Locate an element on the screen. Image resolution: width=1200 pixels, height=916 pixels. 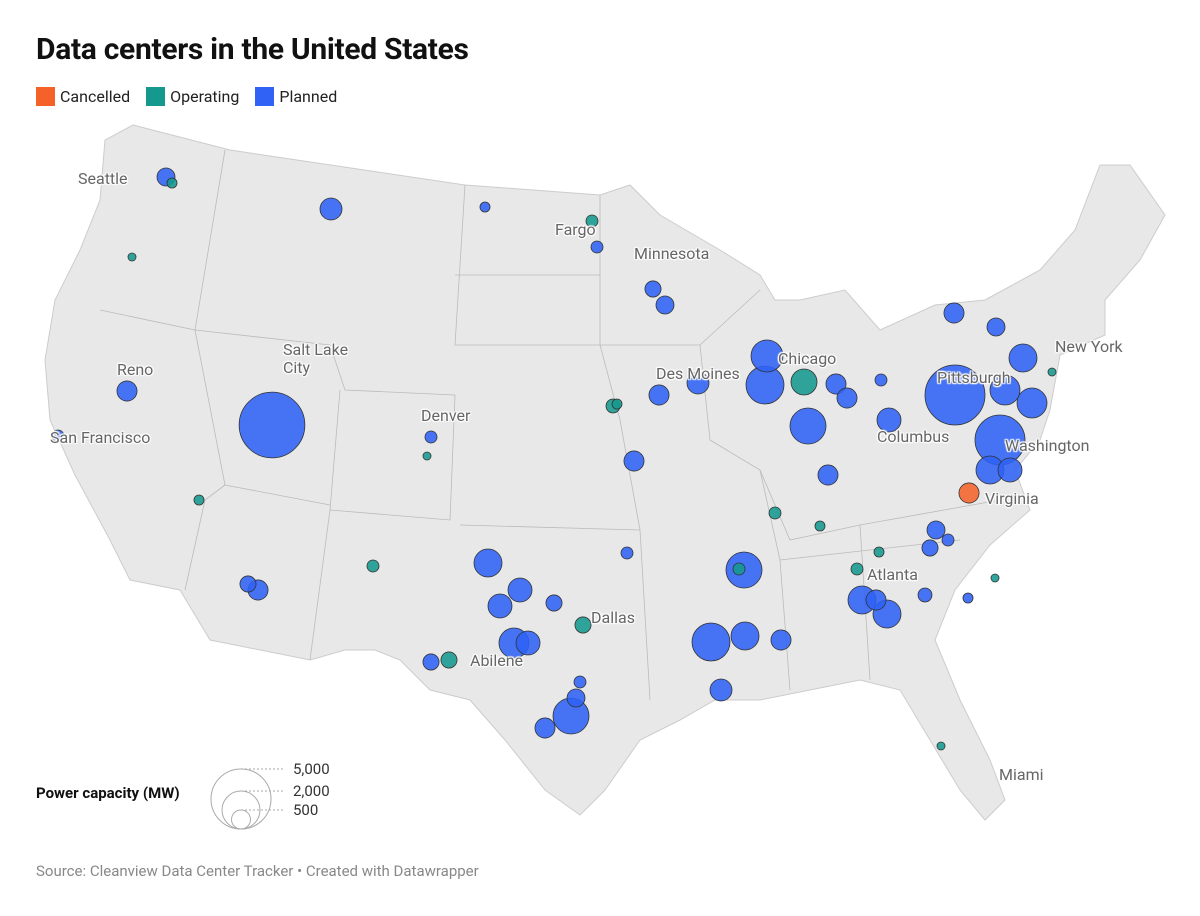
city-label: Pittsburgh is located at coordinates (974, 377).